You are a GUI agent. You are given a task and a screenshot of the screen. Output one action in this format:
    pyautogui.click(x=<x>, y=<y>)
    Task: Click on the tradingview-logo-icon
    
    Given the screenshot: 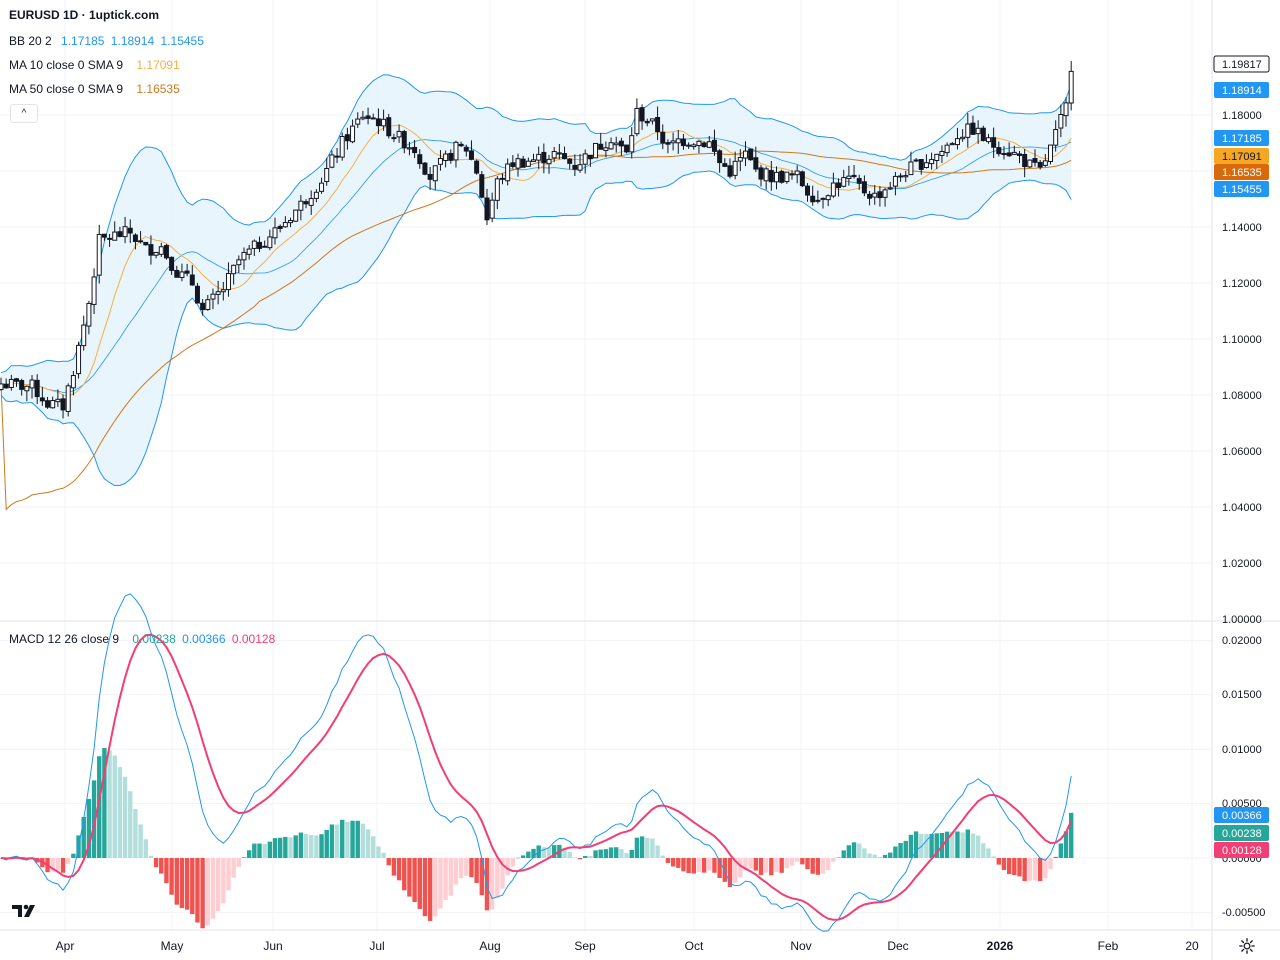 What is the action you would take?
    pyautogui.click(x=25, y=911)
    